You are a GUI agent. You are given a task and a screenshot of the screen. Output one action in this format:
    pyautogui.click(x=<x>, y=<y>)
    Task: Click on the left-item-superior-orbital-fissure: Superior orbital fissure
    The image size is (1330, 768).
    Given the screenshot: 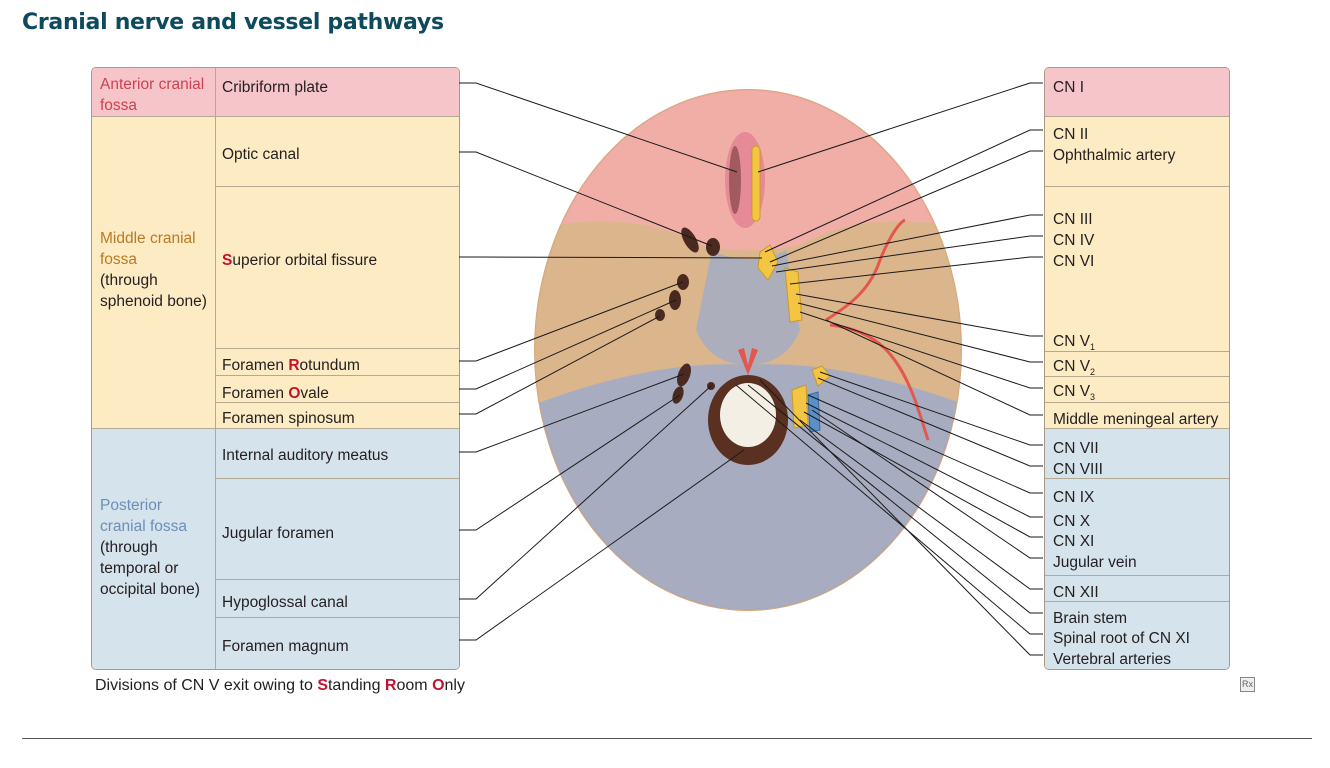 What is the action you would take?
    pyautogui.click(x=299, y=260)
    